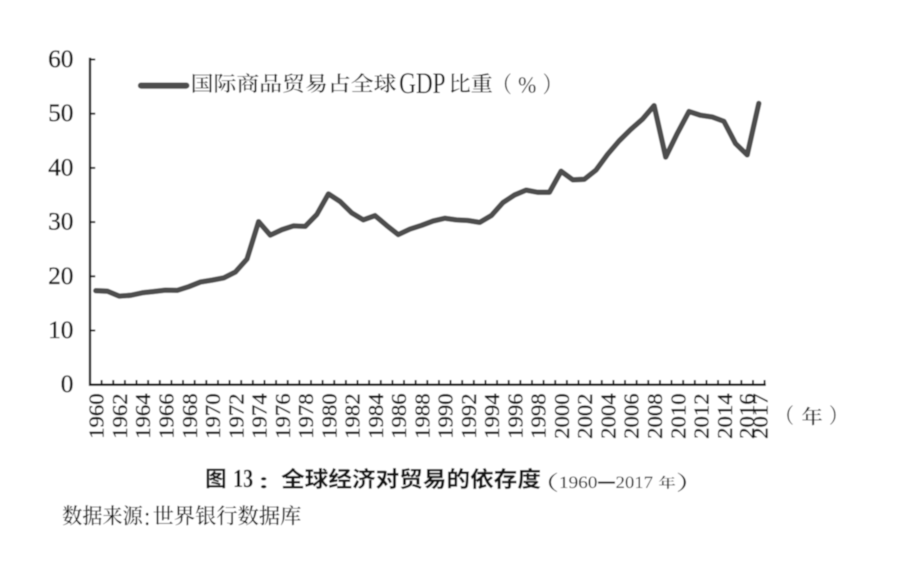 This screenshot has width=900, height=571. I want to click on svg-text: 2014, so click(725, 416).